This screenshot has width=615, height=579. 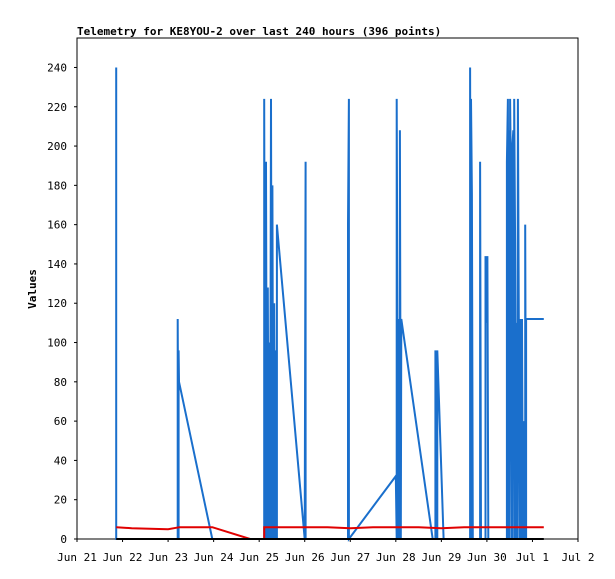 I want to click on x-tick-label: Jun 30, so click(x=487, y=557).